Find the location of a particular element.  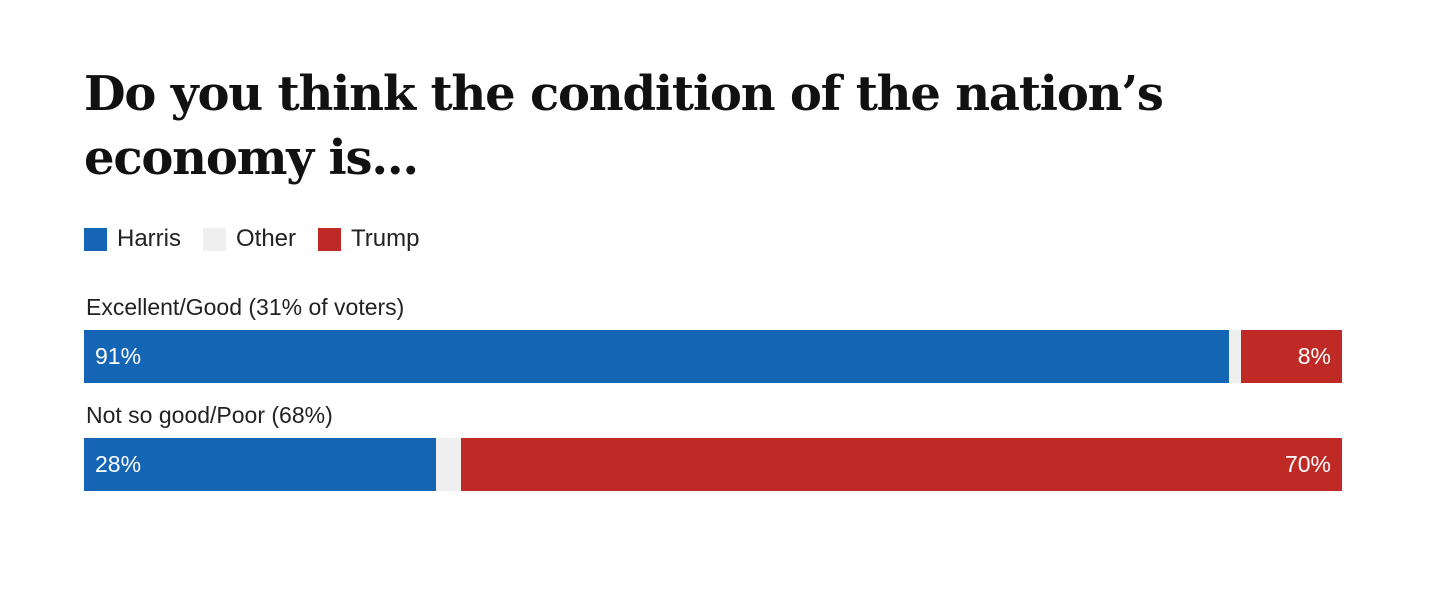

bar-row-not-so-good-poor: 28% 70% is located at coordinates (713, 464).